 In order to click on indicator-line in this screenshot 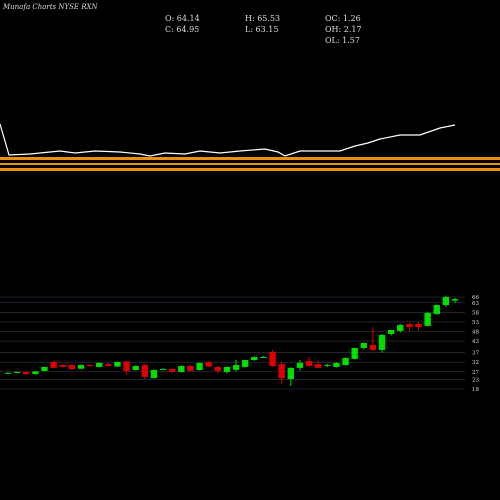, I will do `click(228, 140)`.